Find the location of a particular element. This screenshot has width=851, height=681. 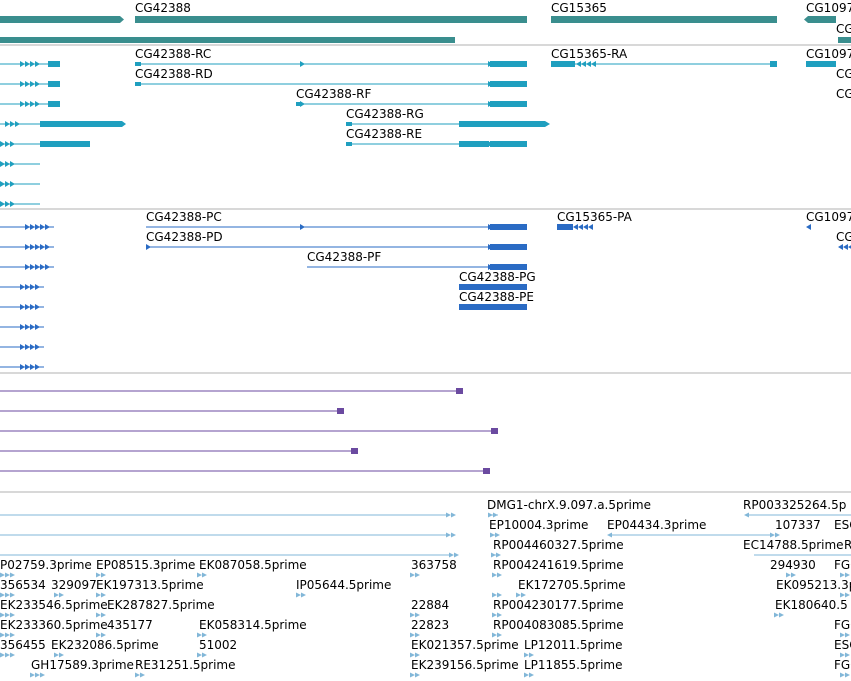

gene-label: CG15365 is located at coordinates (579, 8).